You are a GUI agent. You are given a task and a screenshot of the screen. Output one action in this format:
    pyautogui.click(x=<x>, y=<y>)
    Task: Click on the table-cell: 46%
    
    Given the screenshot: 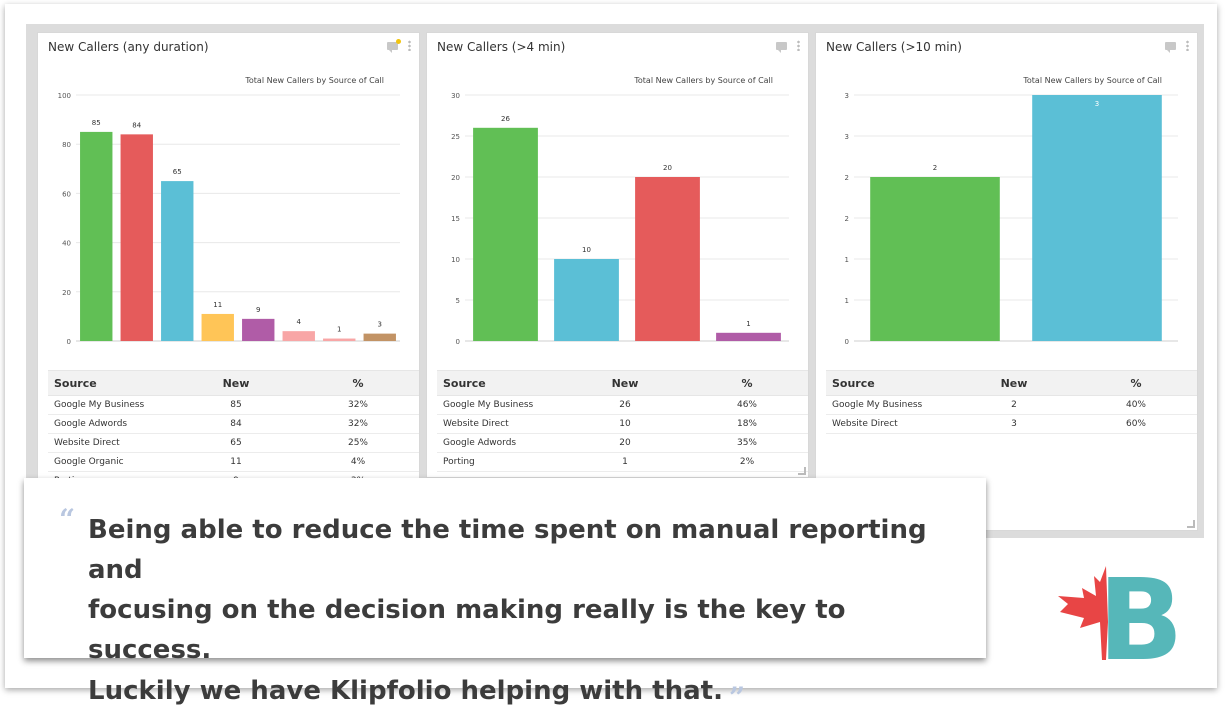 What is the action you would take?
    pyautogui.click(x=747, y=405)
    